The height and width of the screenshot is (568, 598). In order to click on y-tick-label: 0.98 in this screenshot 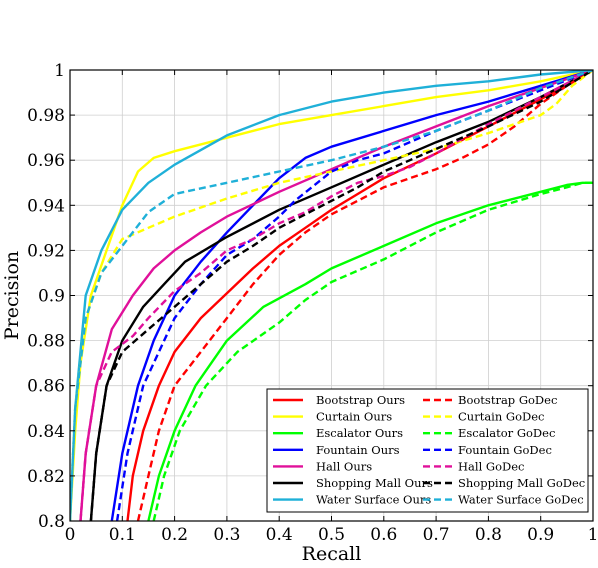, I will do `click(46, 116)`.